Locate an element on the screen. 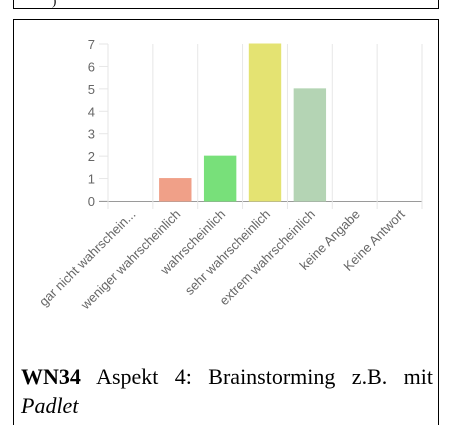  y-axis-tick-labels: 0 1 2 3 4 5 6 7 is located at coordinates (91, 123).